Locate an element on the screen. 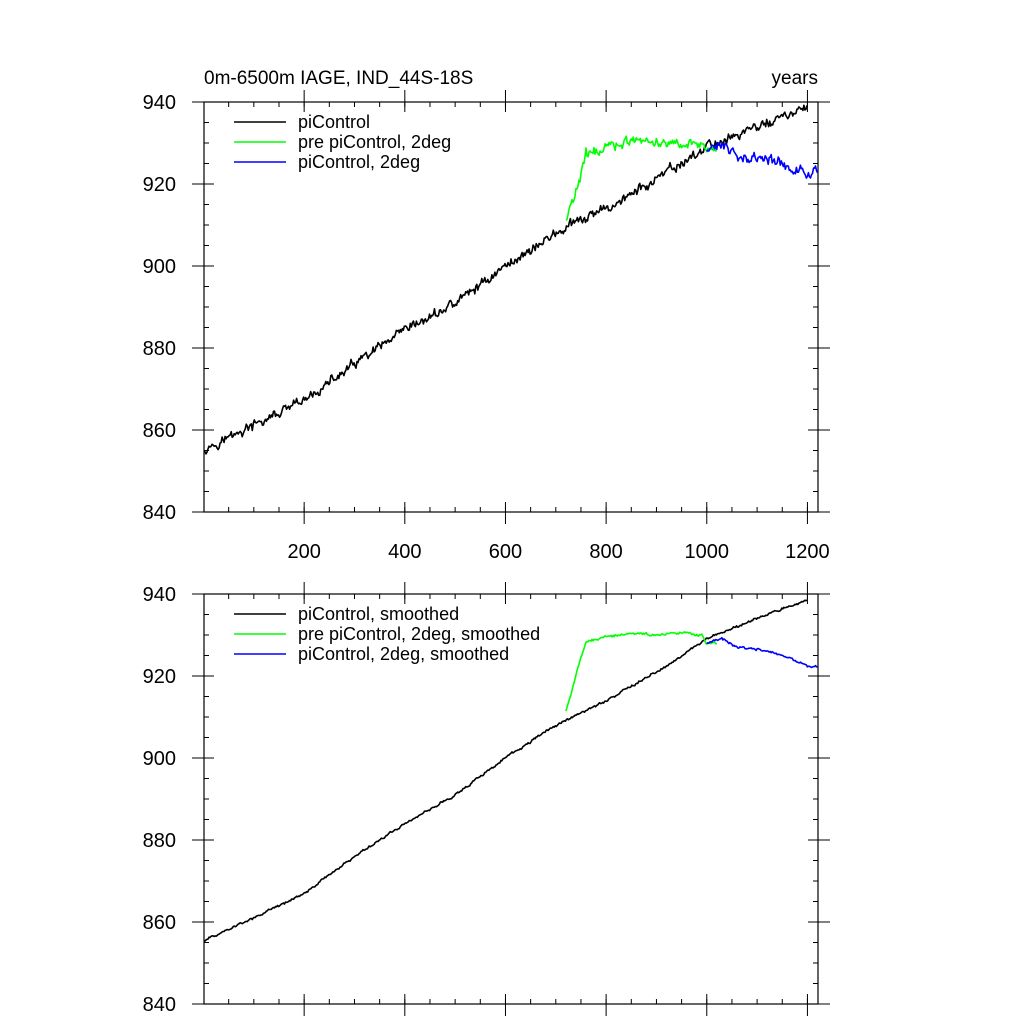 This screenshot has height=1024, width=1024. legend-label: piControl, 2deg, smoothed is located at coordinates (403, 654).